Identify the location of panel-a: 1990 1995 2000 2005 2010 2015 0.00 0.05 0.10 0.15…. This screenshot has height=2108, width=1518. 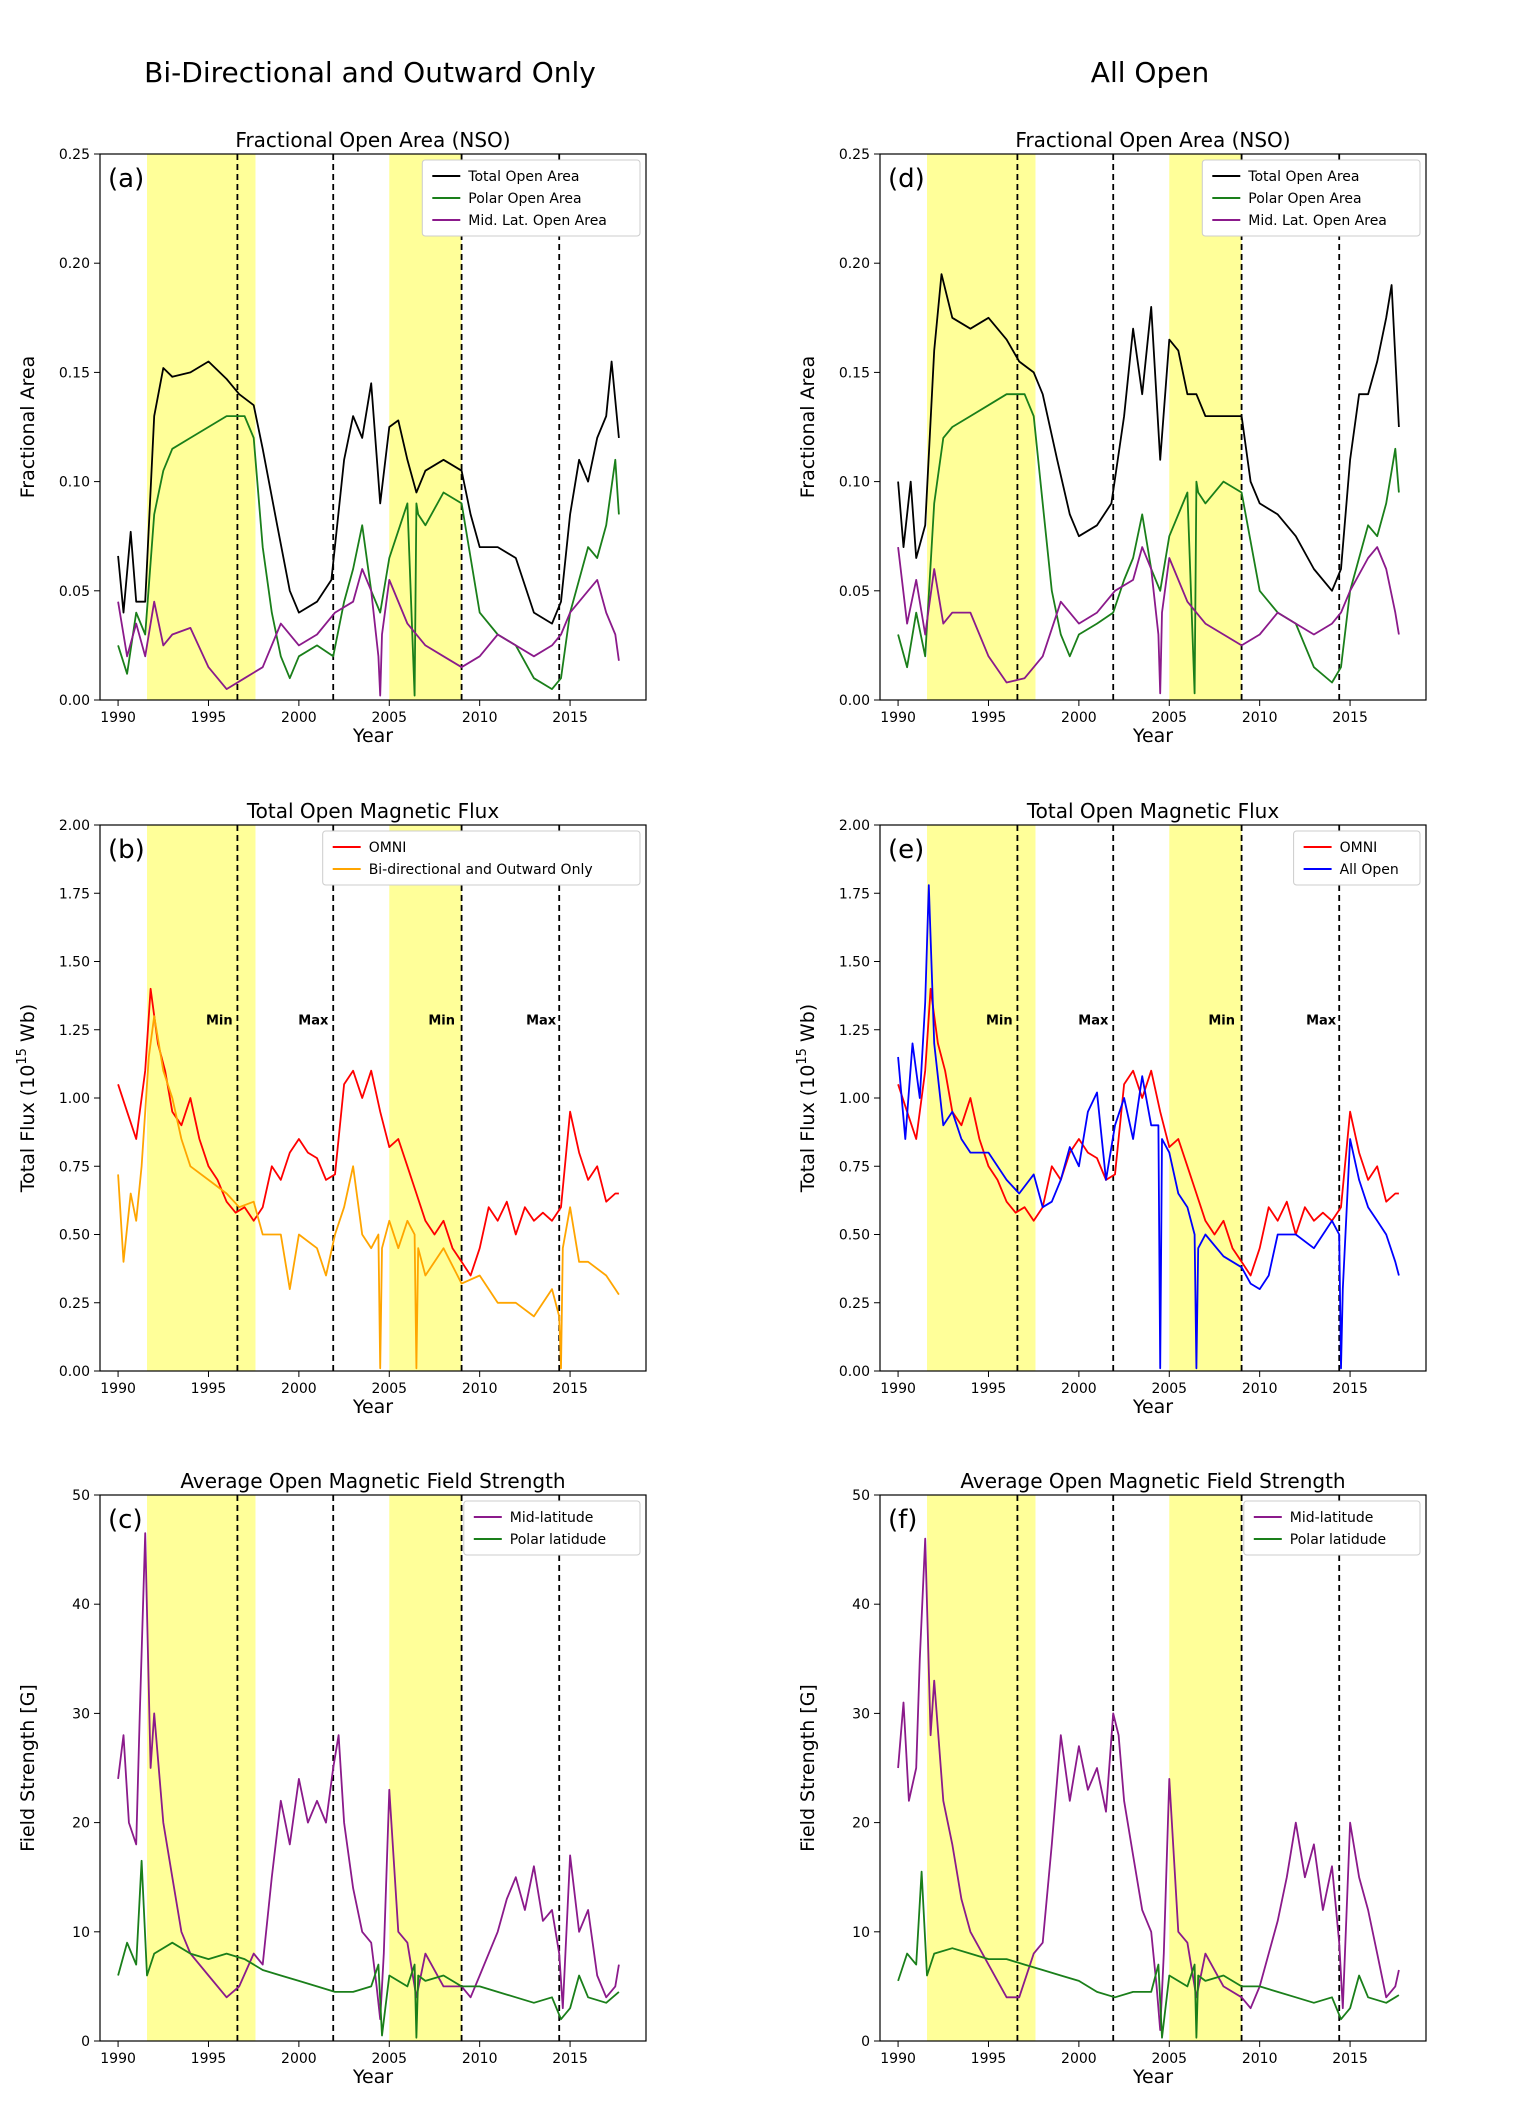
(332, 437).